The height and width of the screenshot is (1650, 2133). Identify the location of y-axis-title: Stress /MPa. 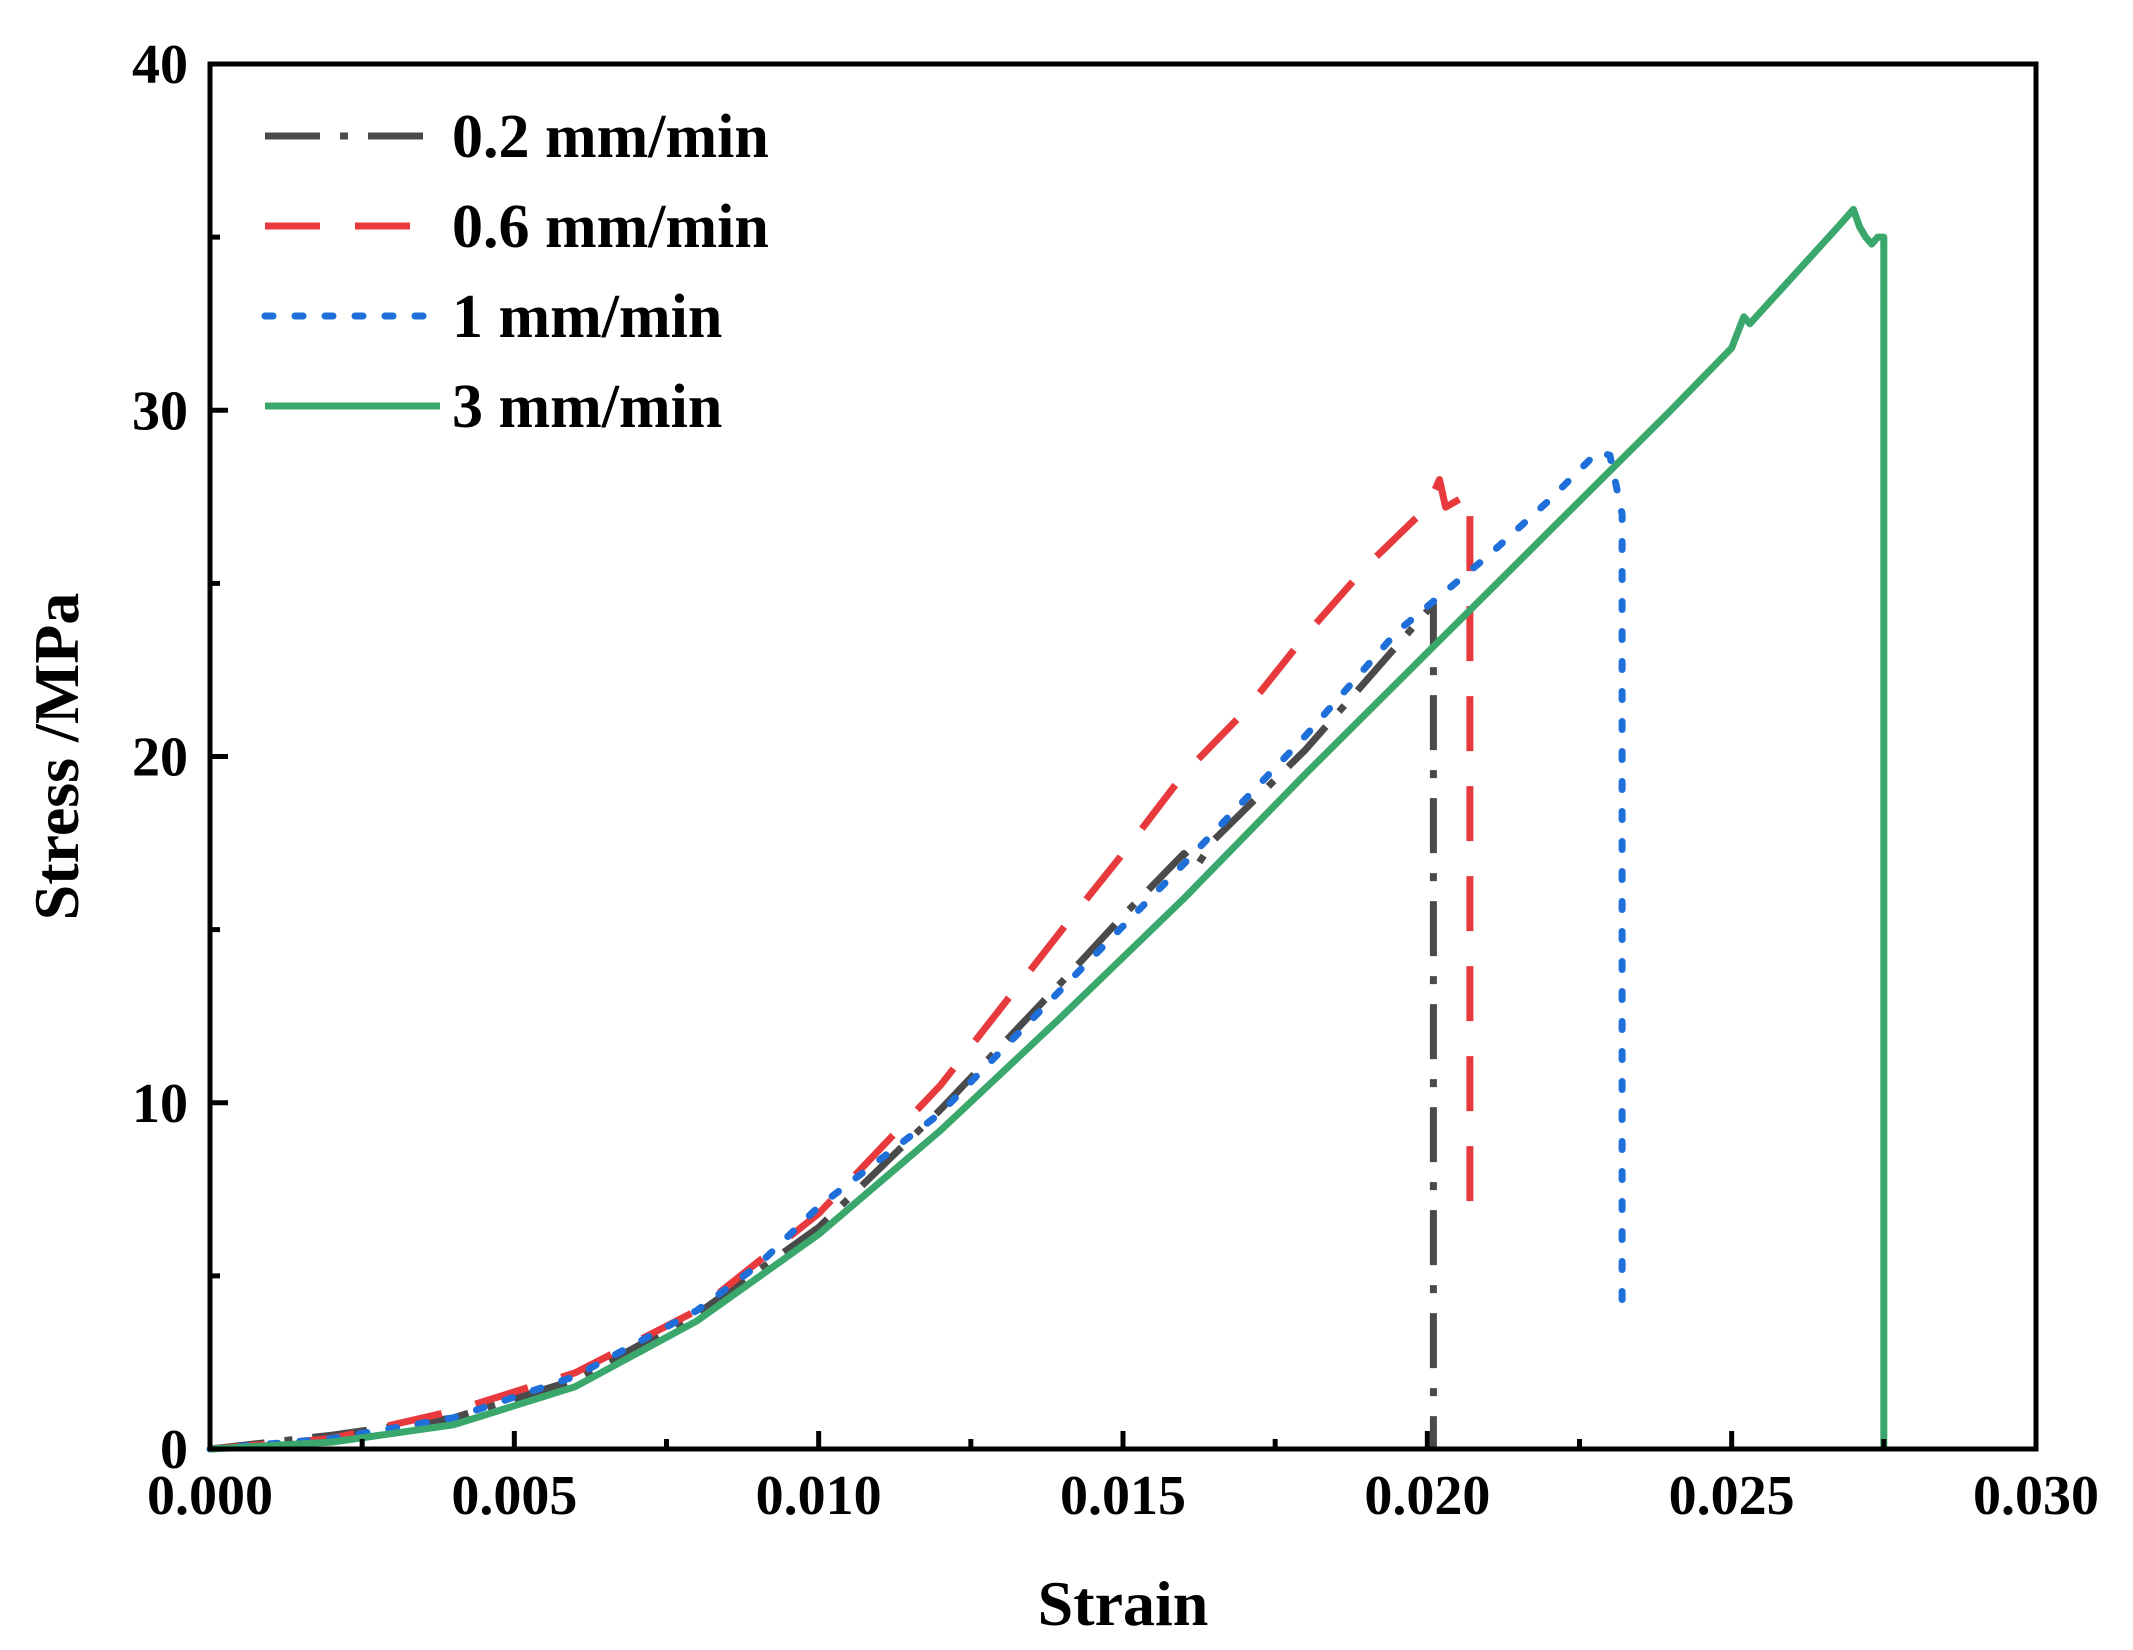
(56, 757).